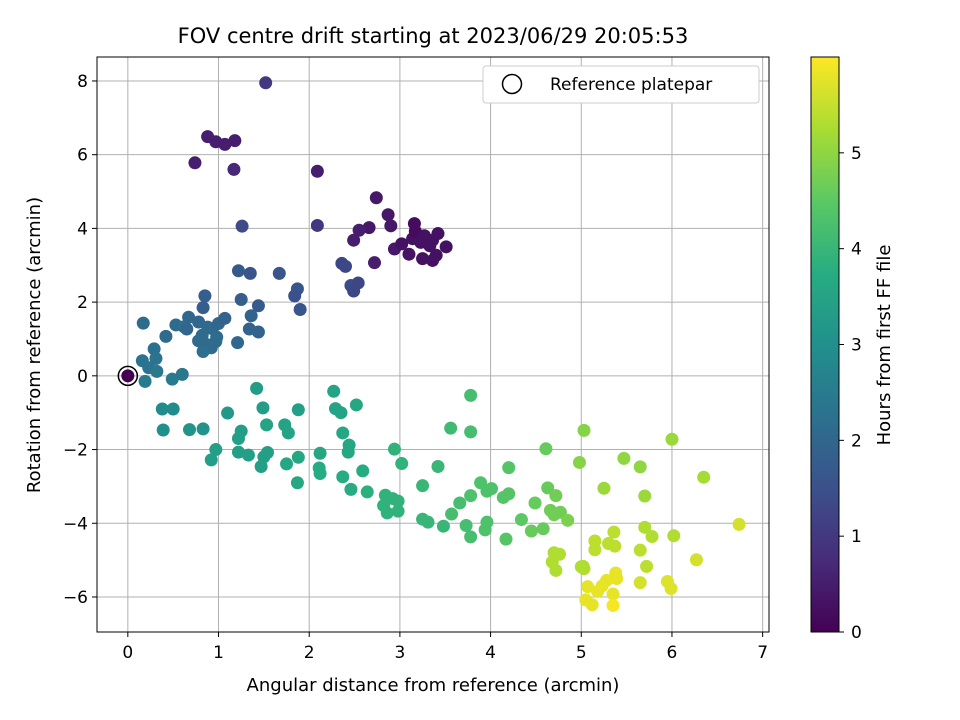 The width and height of the screenshot is (960, 720). Describe the element at coordinates (856, 346) in the screenshot. I see `colorbar-tick-label: 3` at that location.